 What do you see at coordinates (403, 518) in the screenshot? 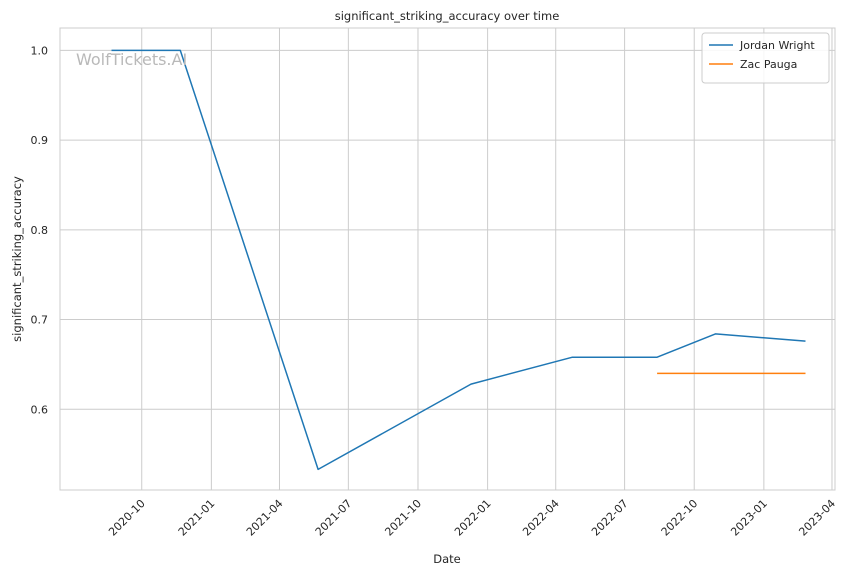
I see `x-tick-label: 2021-10` at bounding box center [403, 518].